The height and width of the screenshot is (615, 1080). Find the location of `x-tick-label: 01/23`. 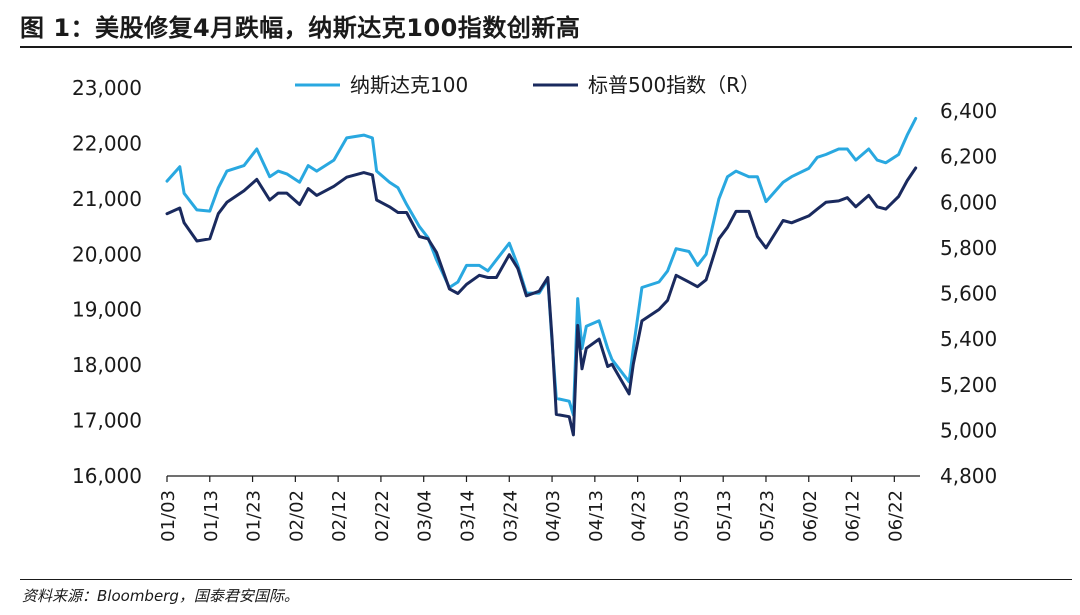

x-tick-label: 01/23 is located at coordinates (254, 516).